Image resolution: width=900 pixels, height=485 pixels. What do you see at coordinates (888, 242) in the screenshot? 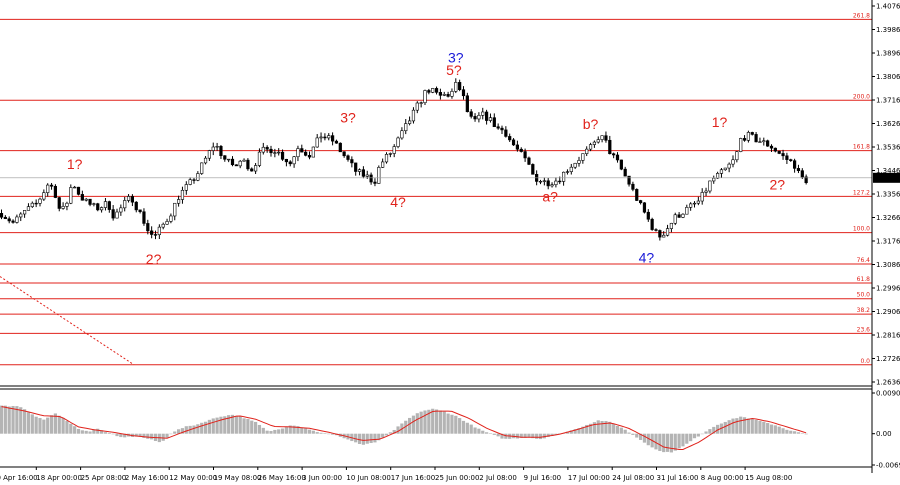
I see `price-tick-label-10: 1.3176` at bounding box center [888, 242].